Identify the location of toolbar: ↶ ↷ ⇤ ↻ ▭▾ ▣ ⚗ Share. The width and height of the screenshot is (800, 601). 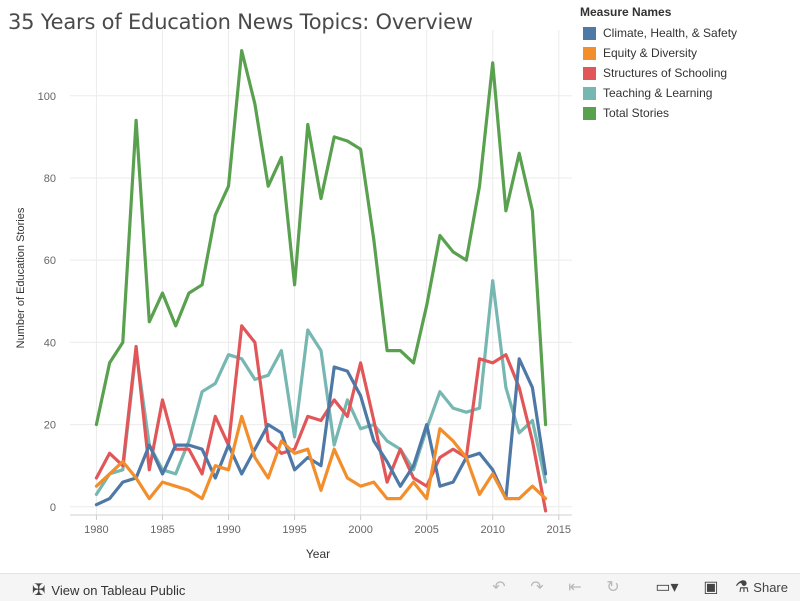
(637, 587).